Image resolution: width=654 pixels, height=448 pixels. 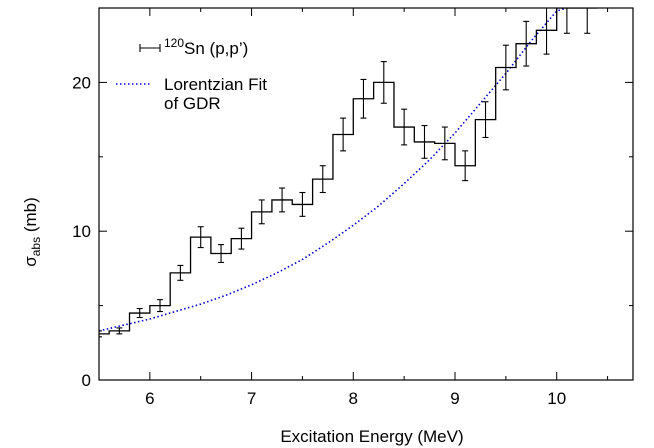 I want to click on legend-item-data: 120Sn (p,p’), so click(x=193, y=47).